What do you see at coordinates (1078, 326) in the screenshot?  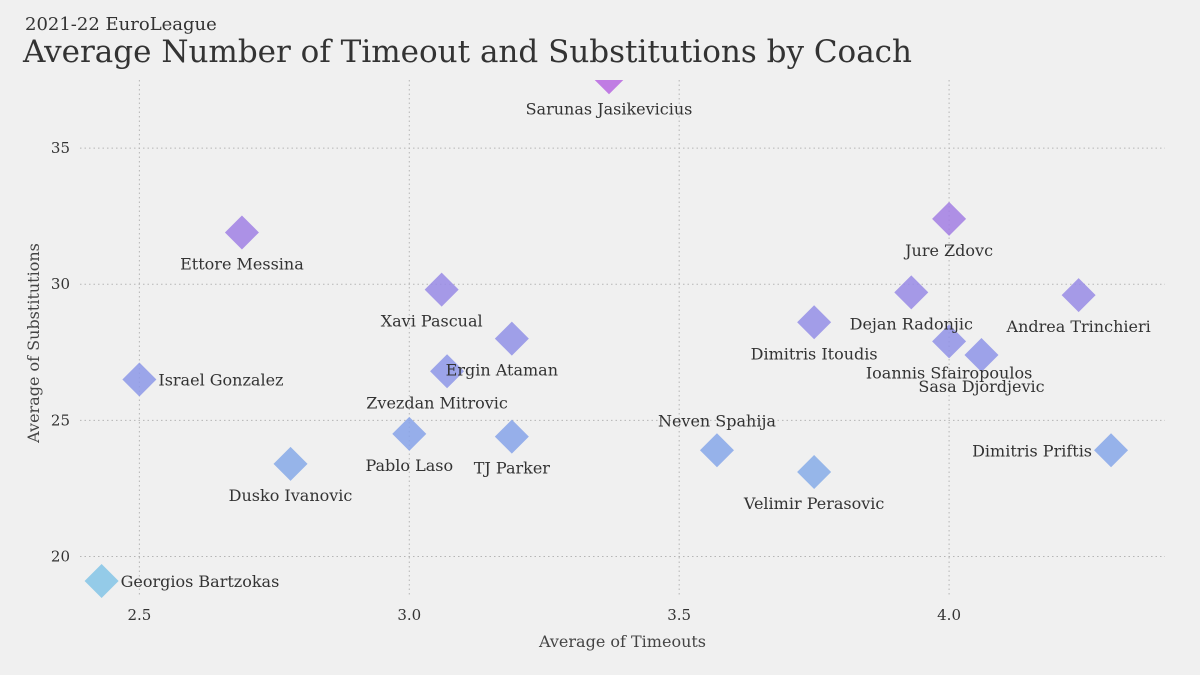 I see `point-label: Andrea Trinchieri` at bounding box center [1078, 326].